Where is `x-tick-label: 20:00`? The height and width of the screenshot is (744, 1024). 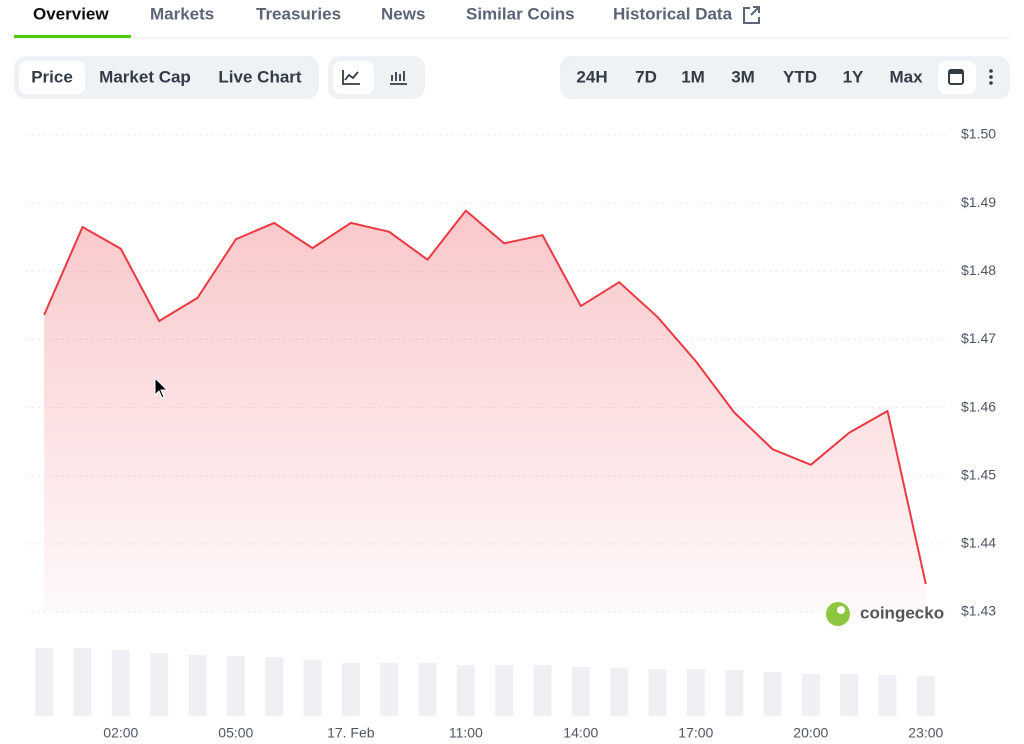
x-tick-label: 20:00 is located at coordinates (810, 733).